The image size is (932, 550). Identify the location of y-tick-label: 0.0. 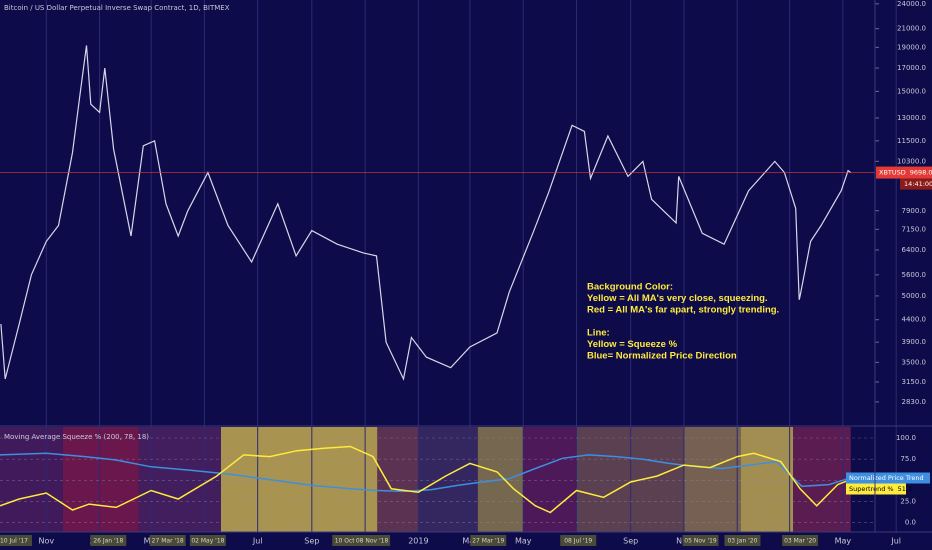
(910, 523).